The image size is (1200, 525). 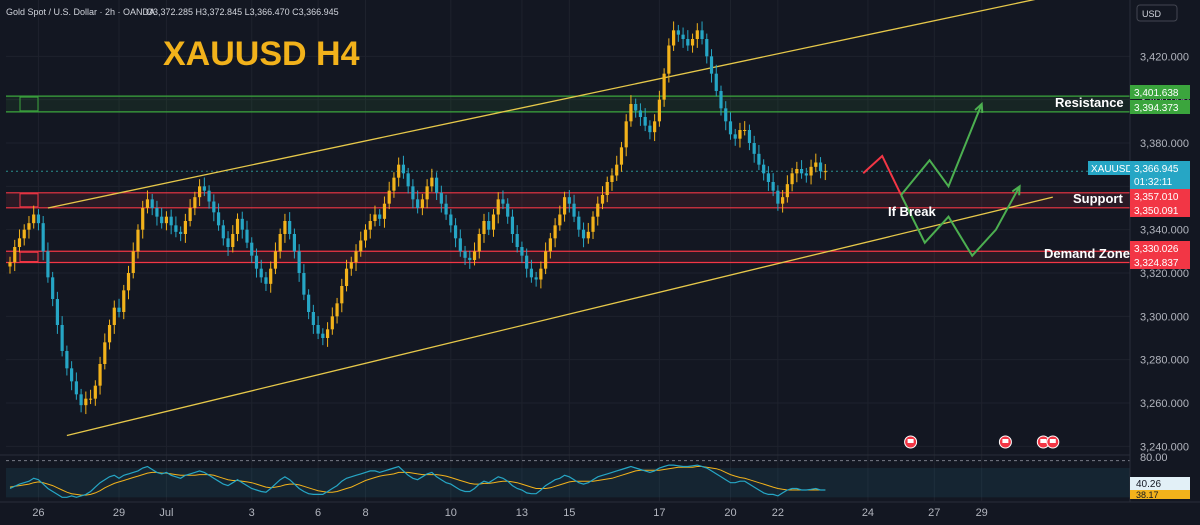 What do you see at coordinates (417, 481) in the screenshot?
I see `osc-signal-line` at bounding box center [417, 481].